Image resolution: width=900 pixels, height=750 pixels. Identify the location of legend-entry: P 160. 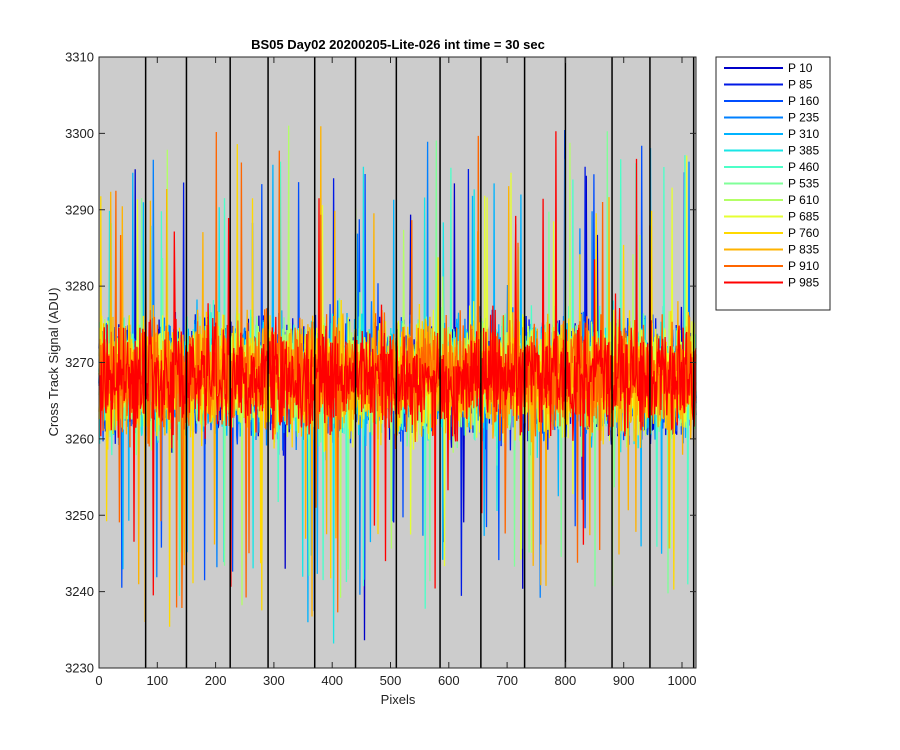
(771, 101).